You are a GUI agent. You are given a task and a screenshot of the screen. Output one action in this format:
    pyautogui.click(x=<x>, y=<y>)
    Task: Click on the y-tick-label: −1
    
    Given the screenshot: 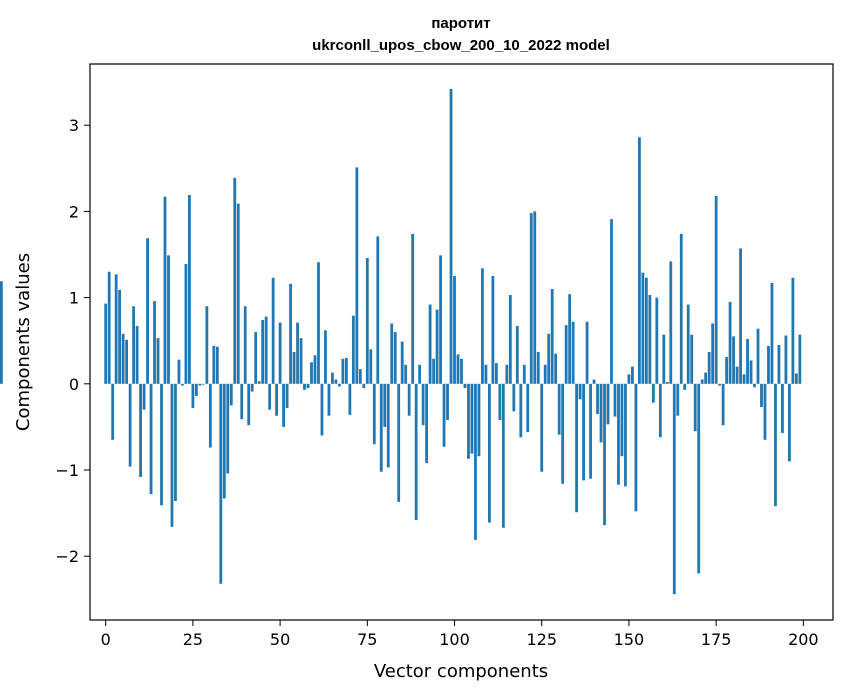 What is the action you would take?
    pyautogui.click(x=67, y=470)
    